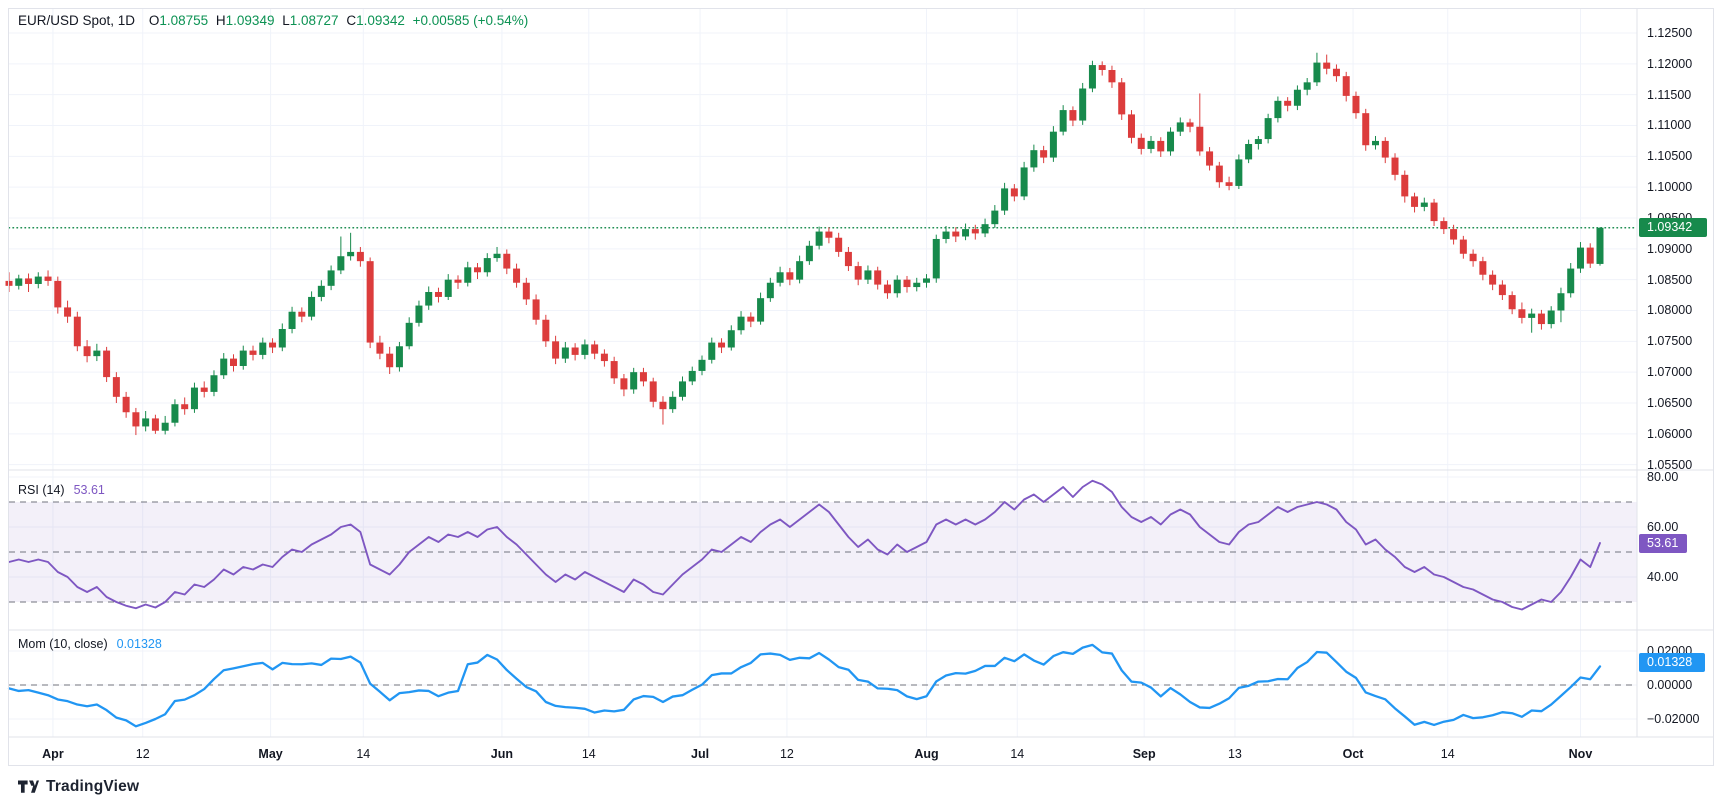  What do you see at coordinates (53, 490) in the screenshot?
I see `rsi-params: (14)` at bounding box center [53, 490].